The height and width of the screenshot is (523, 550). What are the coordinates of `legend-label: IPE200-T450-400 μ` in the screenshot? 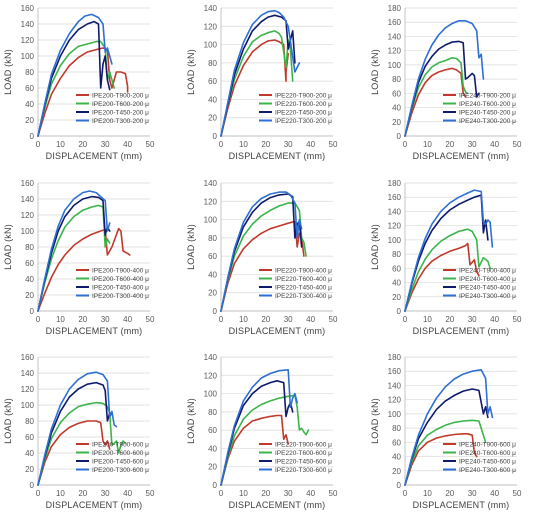 It's located at (120, 287).